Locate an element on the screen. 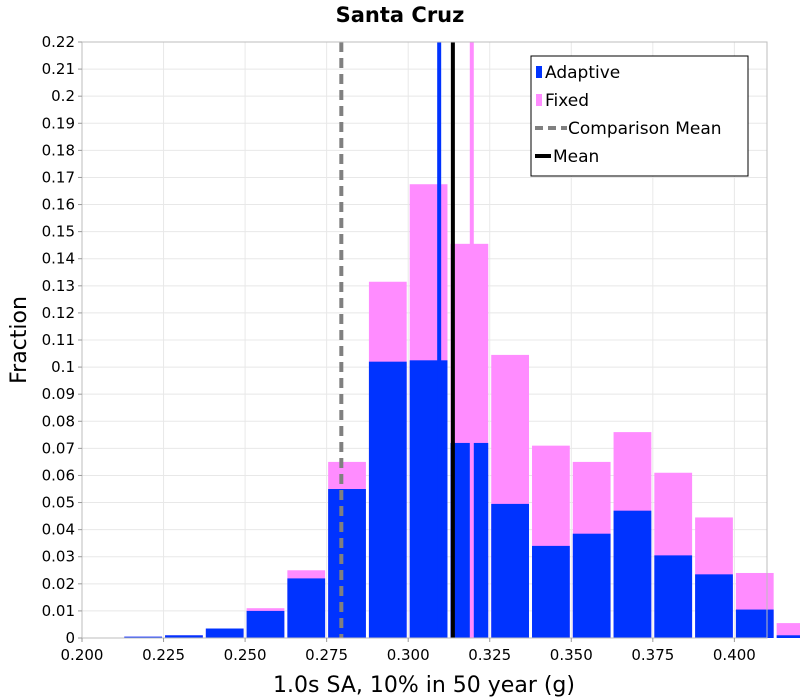 The width and height of the screenshot is (800, 700). y-tick-label: 0.21 is located at coordinates (58, 69).